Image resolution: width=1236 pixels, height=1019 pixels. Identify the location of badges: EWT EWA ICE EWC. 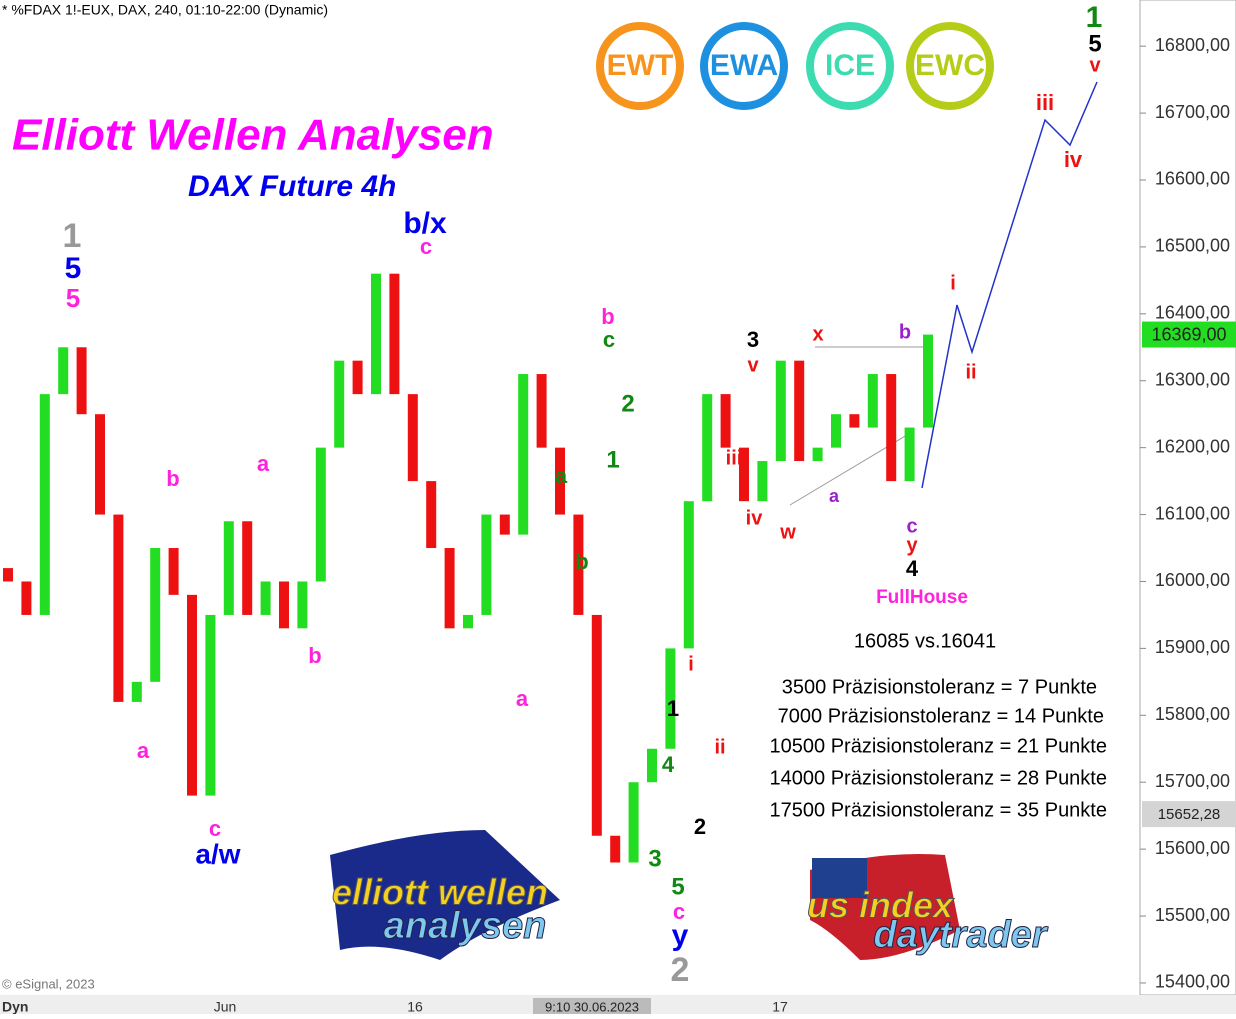
(795, 66).